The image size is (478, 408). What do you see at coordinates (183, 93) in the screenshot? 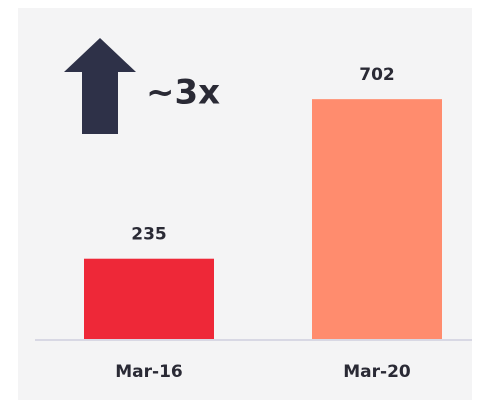
I see `annotation: ~3x` at bounding box center [183, 93].